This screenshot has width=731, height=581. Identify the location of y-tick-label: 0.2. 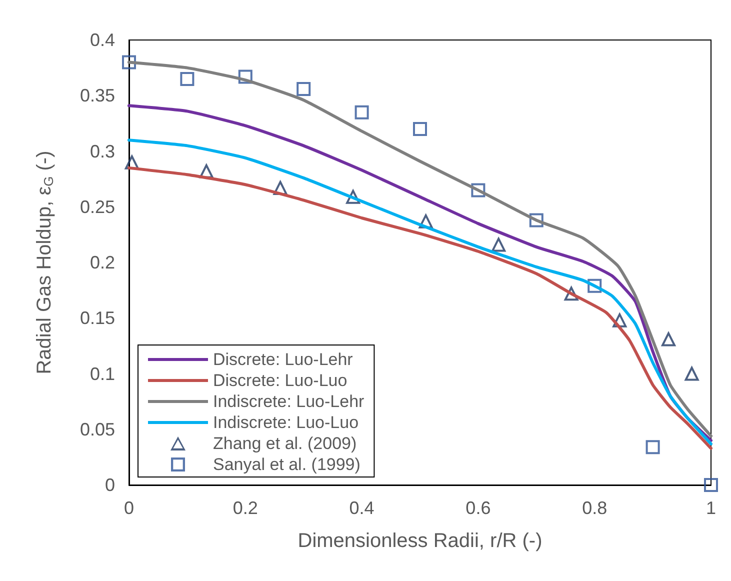
(102, 262).